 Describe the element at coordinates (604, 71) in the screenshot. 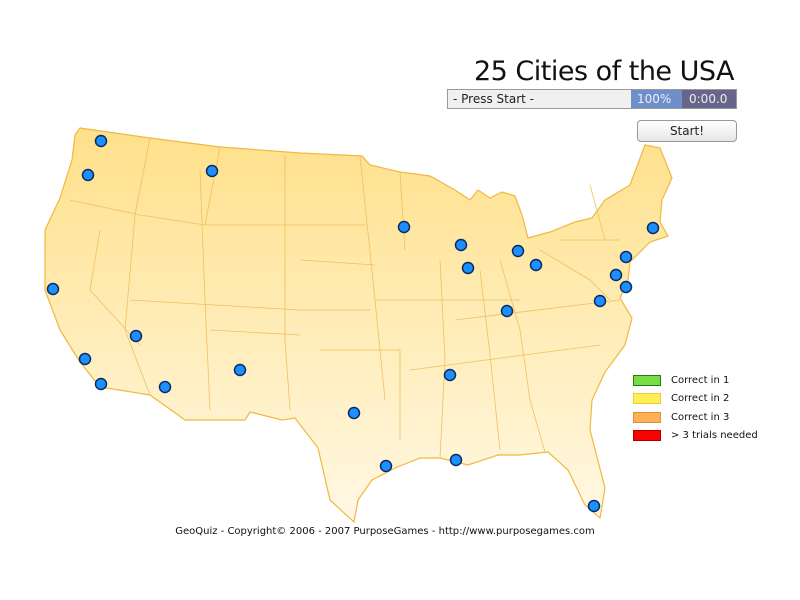

I see `page-title: 25 Cities of the USA` at that location.